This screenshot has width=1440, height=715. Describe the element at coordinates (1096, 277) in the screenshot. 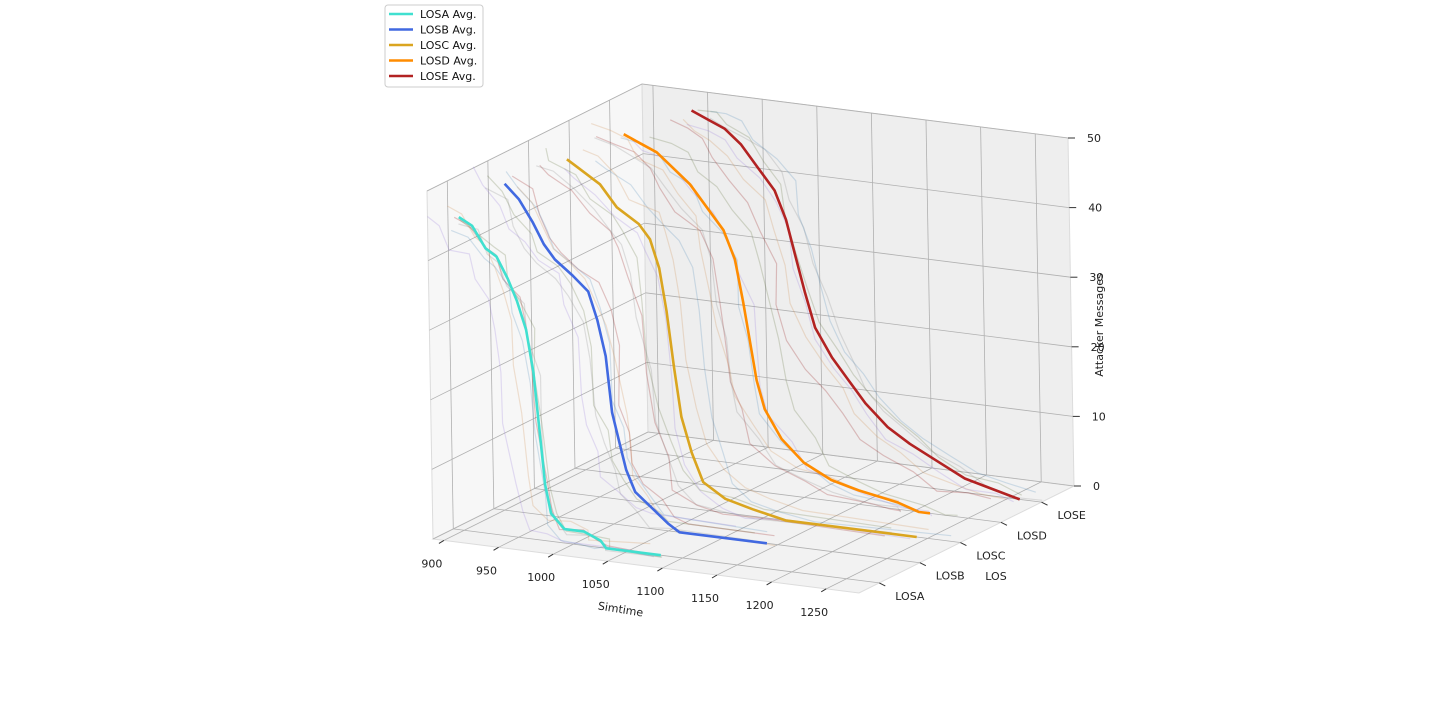

I see `z-tick-label: 30` at that location.